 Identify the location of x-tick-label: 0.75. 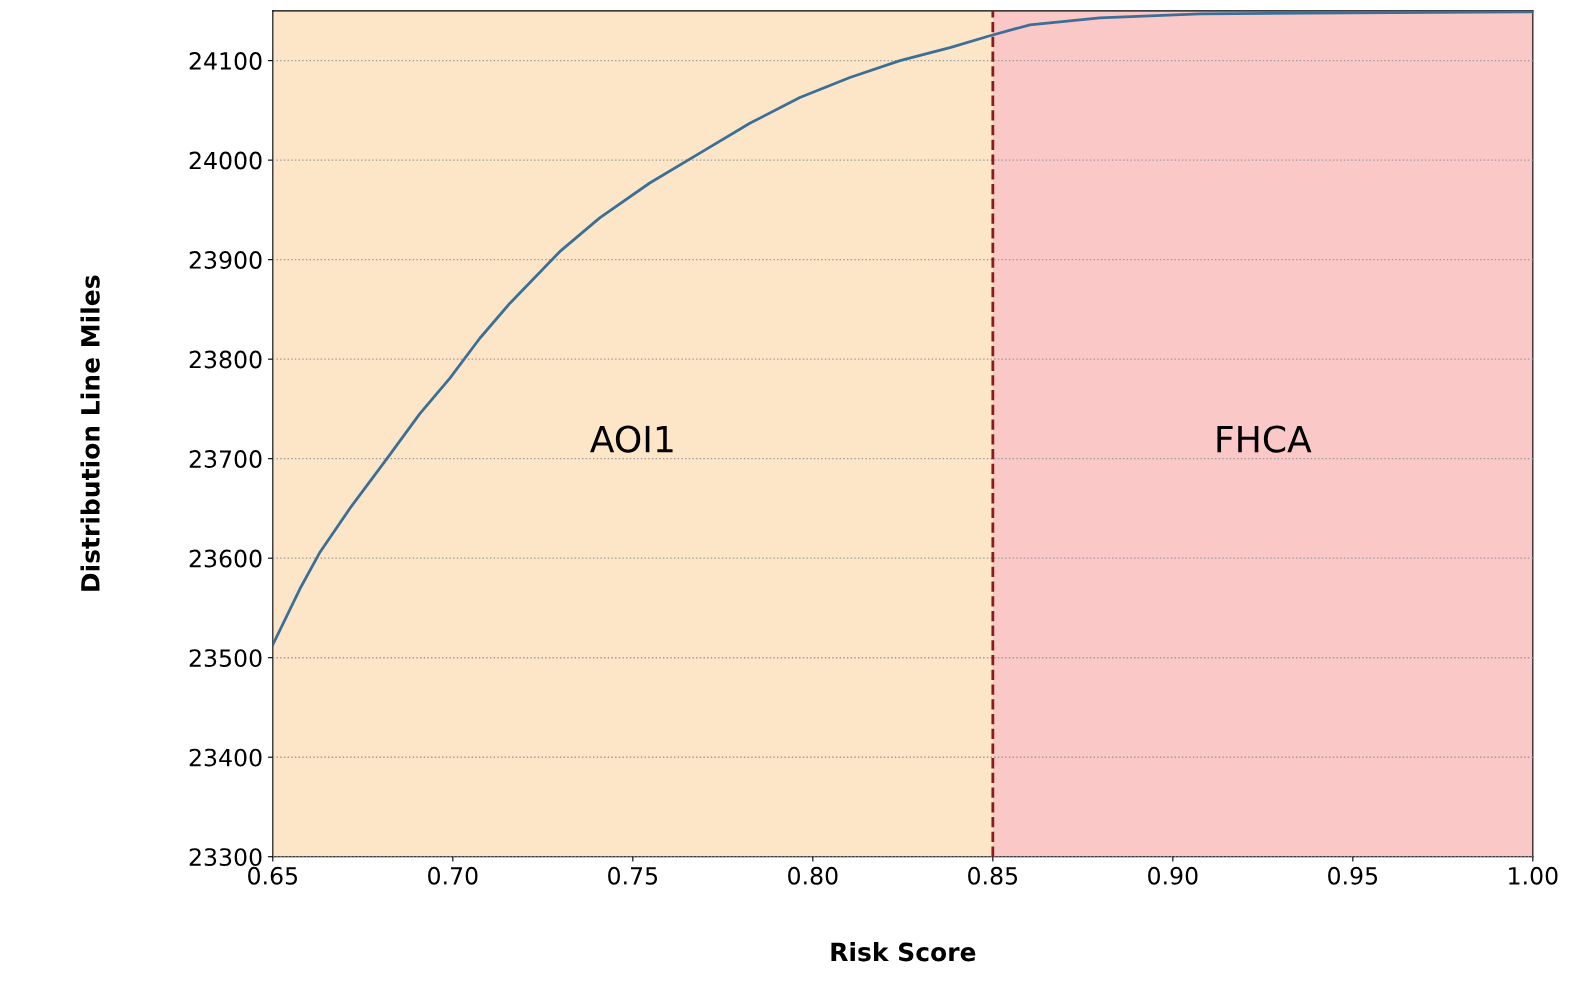
(633, 875).